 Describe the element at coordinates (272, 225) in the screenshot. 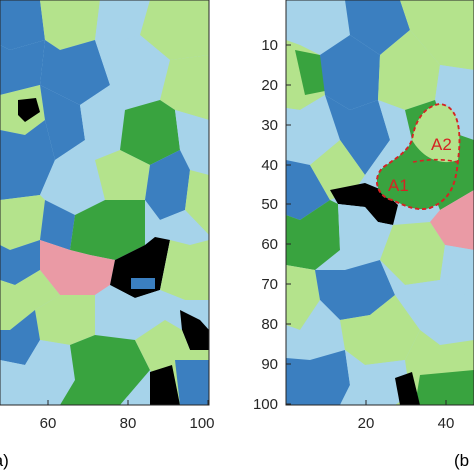

I see `panel-b-y-ticks: 10 20 30 40 50 60 70 80 90 100` at that location.